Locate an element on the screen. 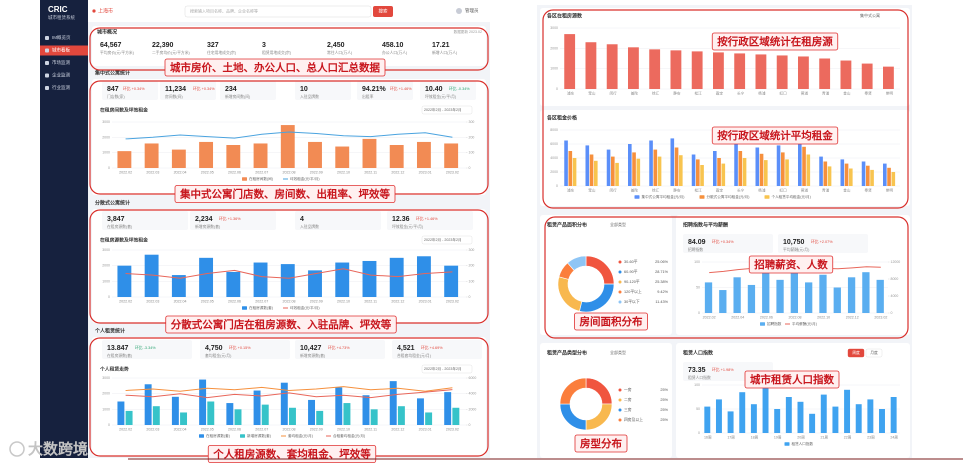 The height and width of the screenshot is (473, 963). legend-label: 三房 is located at coordinates (628, 409).